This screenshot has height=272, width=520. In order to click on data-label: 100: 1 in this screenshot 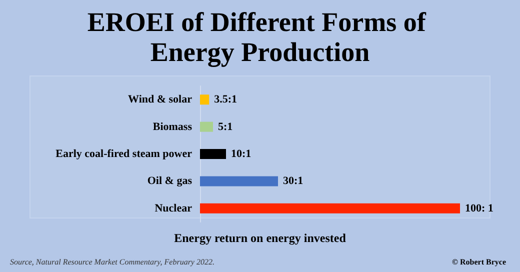, I will do `click(479, 208)`.